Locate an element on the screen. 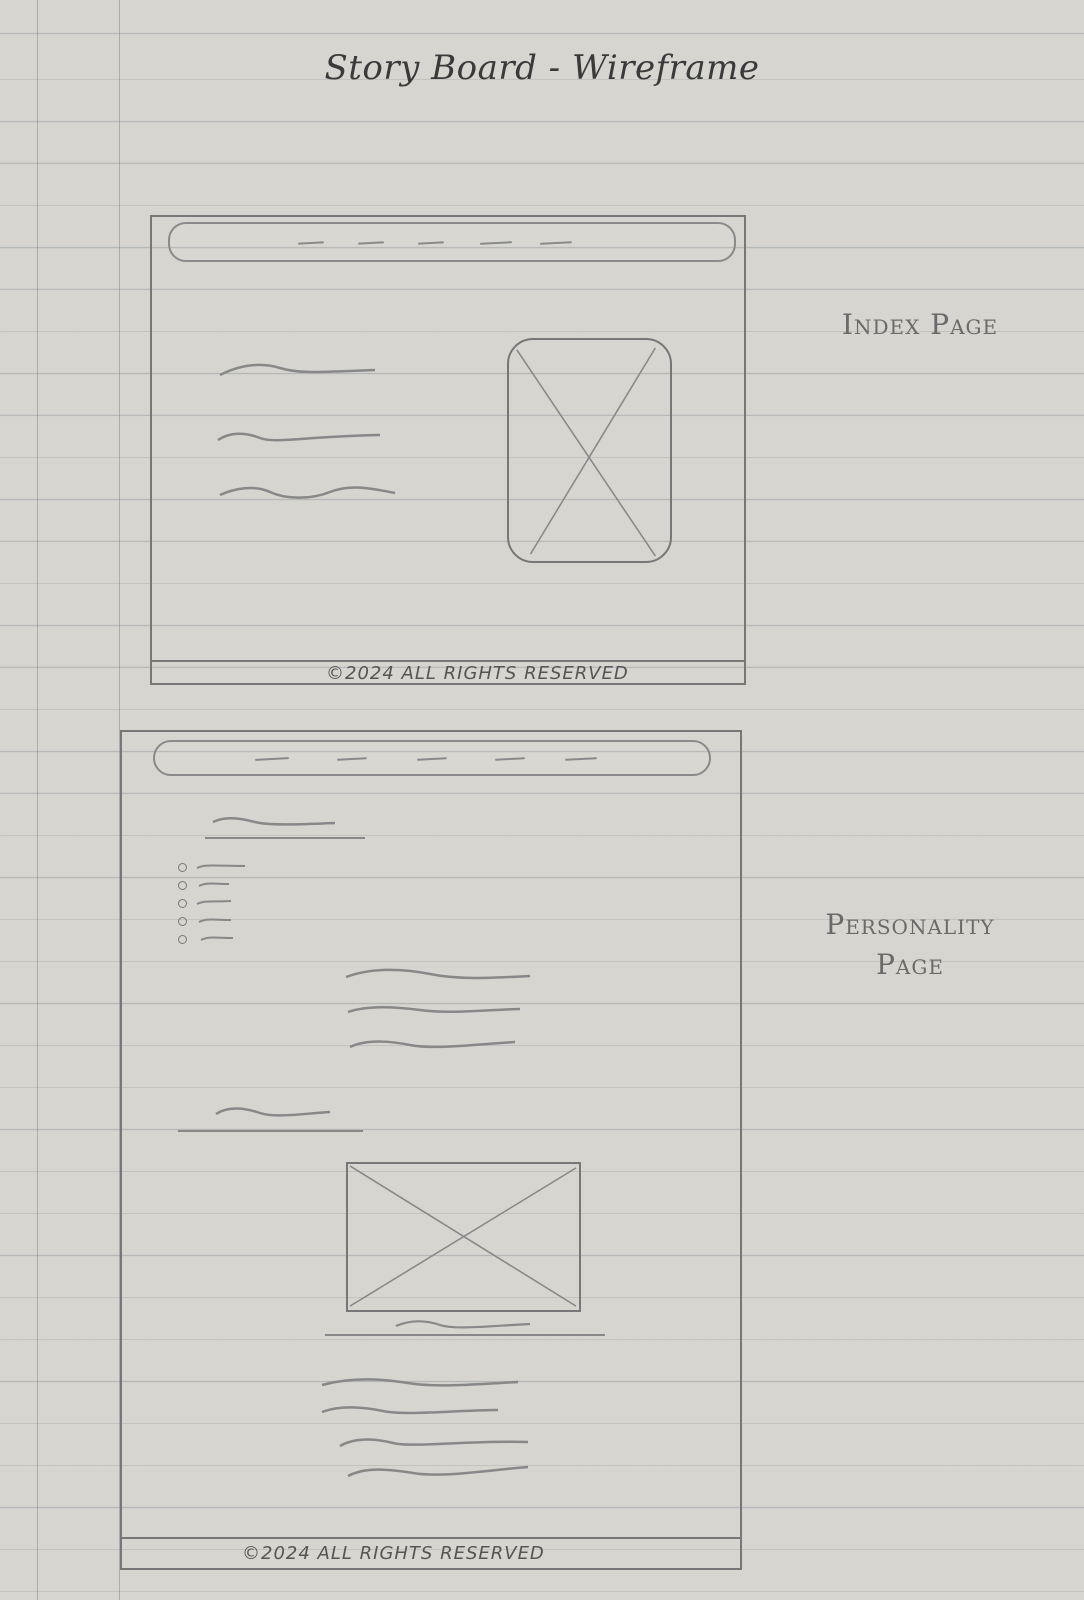  personality-footer-divider is located at coordinates (431, 1538).